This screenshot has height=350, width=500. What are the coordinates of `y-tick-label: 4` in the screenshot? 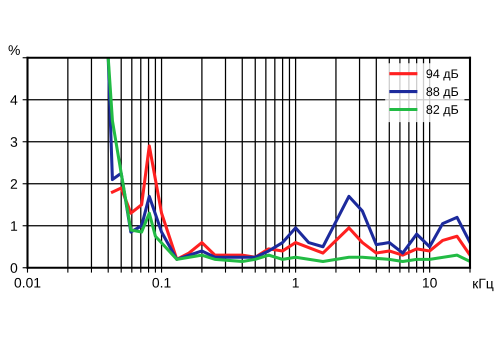 It's located at (14, 100).